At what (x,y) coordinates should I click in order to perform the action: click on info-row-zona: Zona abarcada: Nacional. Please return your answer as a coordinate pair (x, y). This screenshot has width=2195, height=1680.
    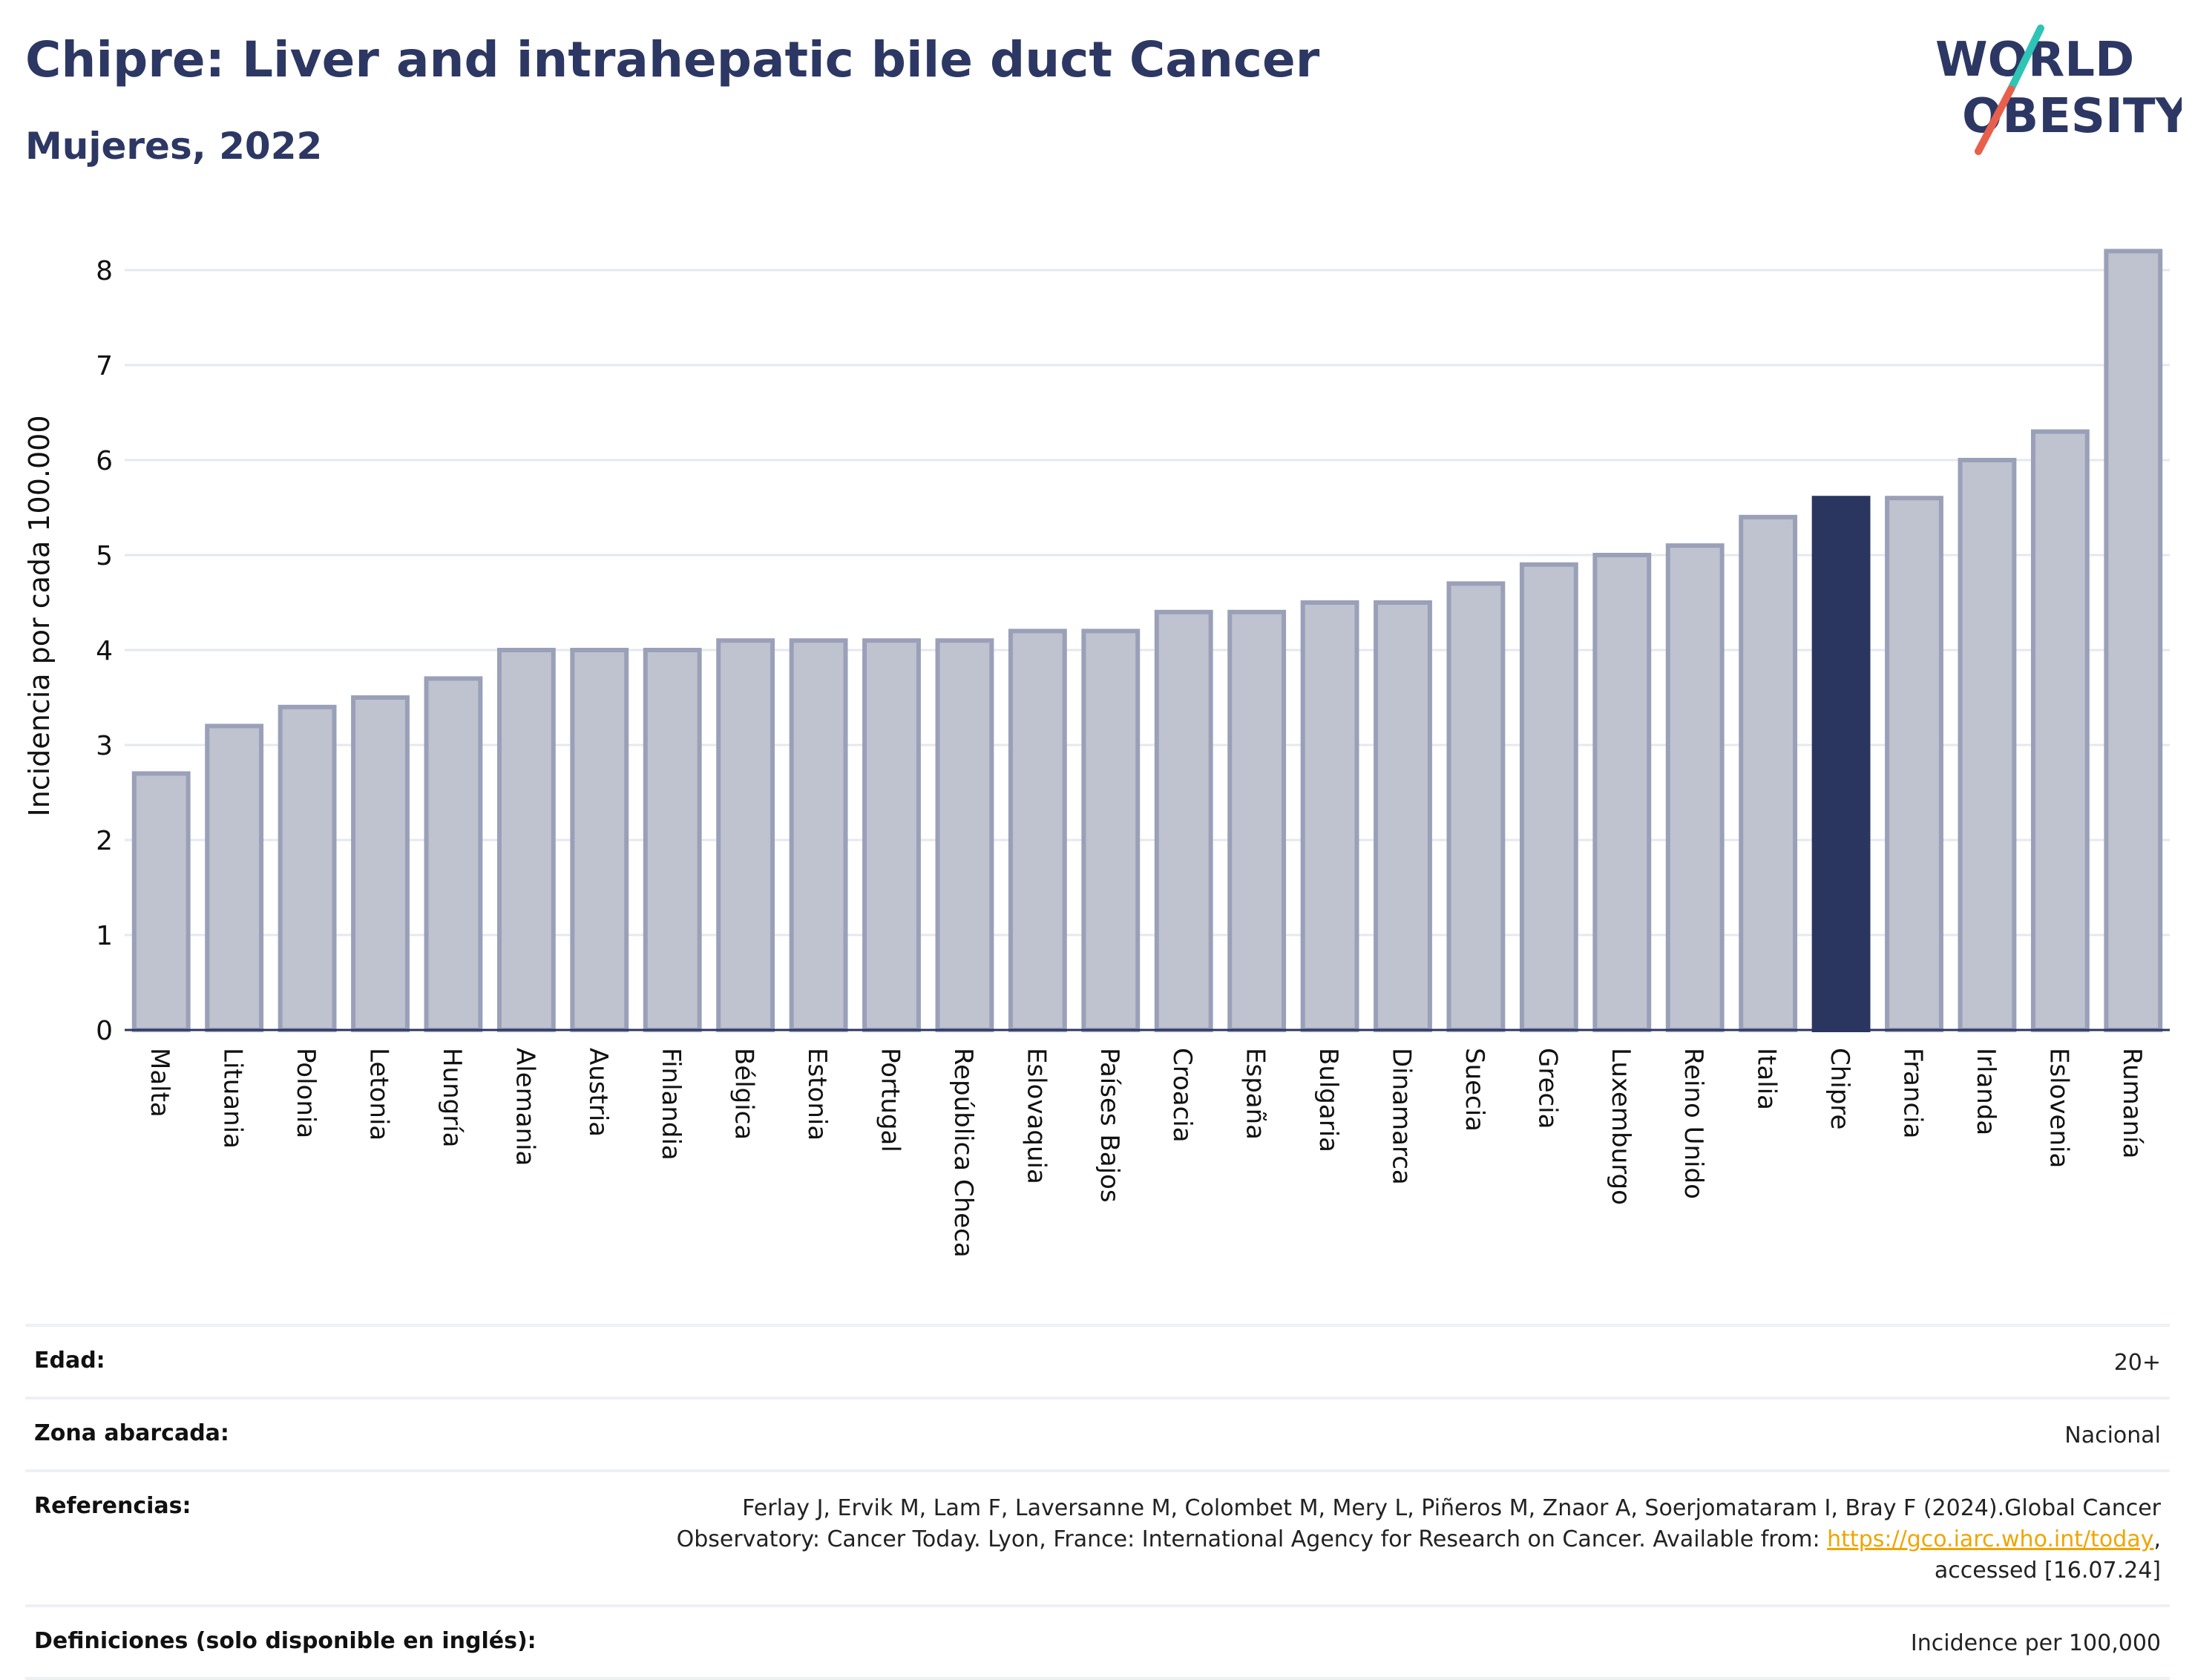
    Looking at the image, I should click on (1097, 1433).